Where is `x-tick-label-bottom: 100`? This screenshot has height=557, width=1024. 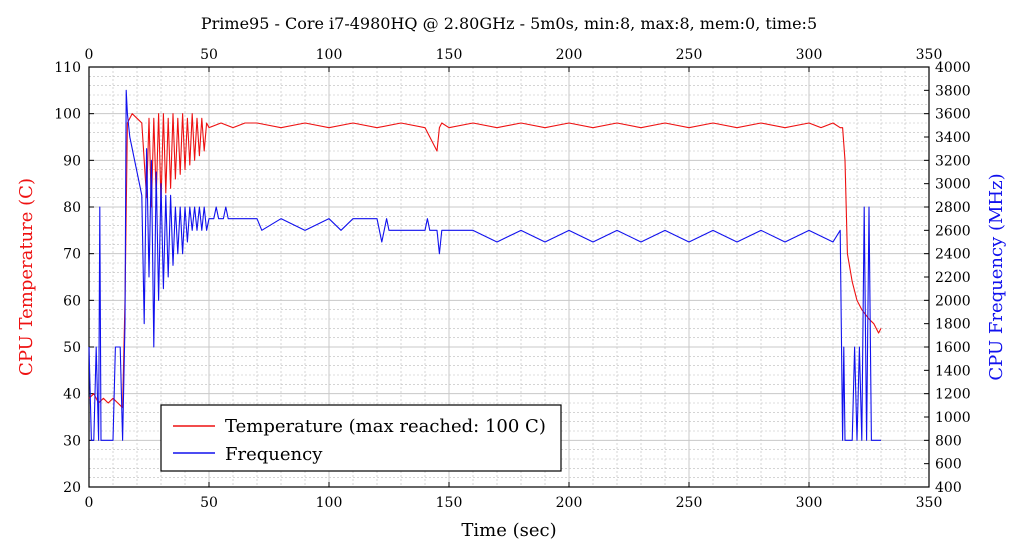 x-tick-label-bottom: 100 is located at coordinates (329, 503).